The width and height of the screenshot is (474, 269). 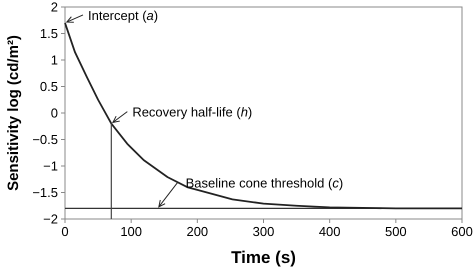 What do you see at coordinates (50, 219) in the screenshot?
I see `y-tick-label: −2` at bounding box center [50, 219].